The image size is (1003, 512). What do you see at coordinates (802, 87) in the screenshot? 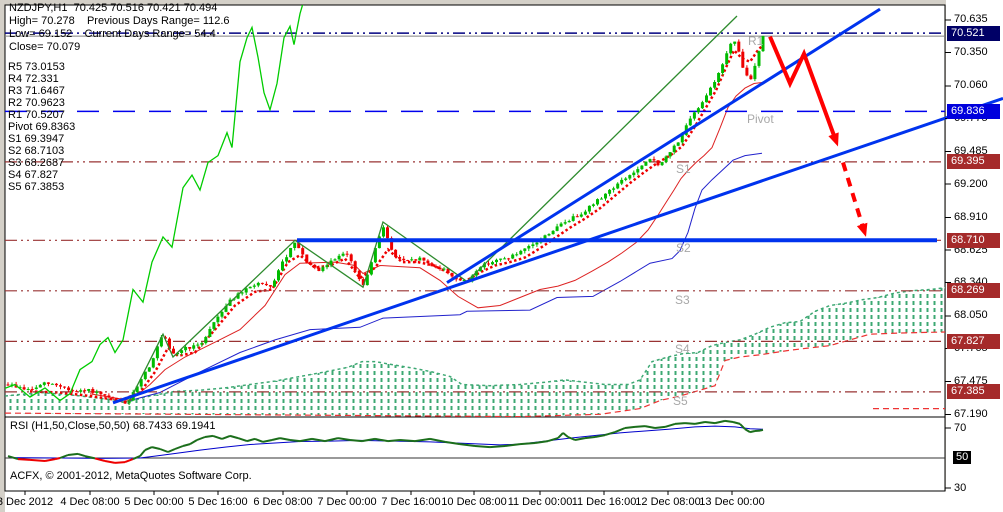
I see `bearish-projection-arrow` at bounding box center [802, 87].